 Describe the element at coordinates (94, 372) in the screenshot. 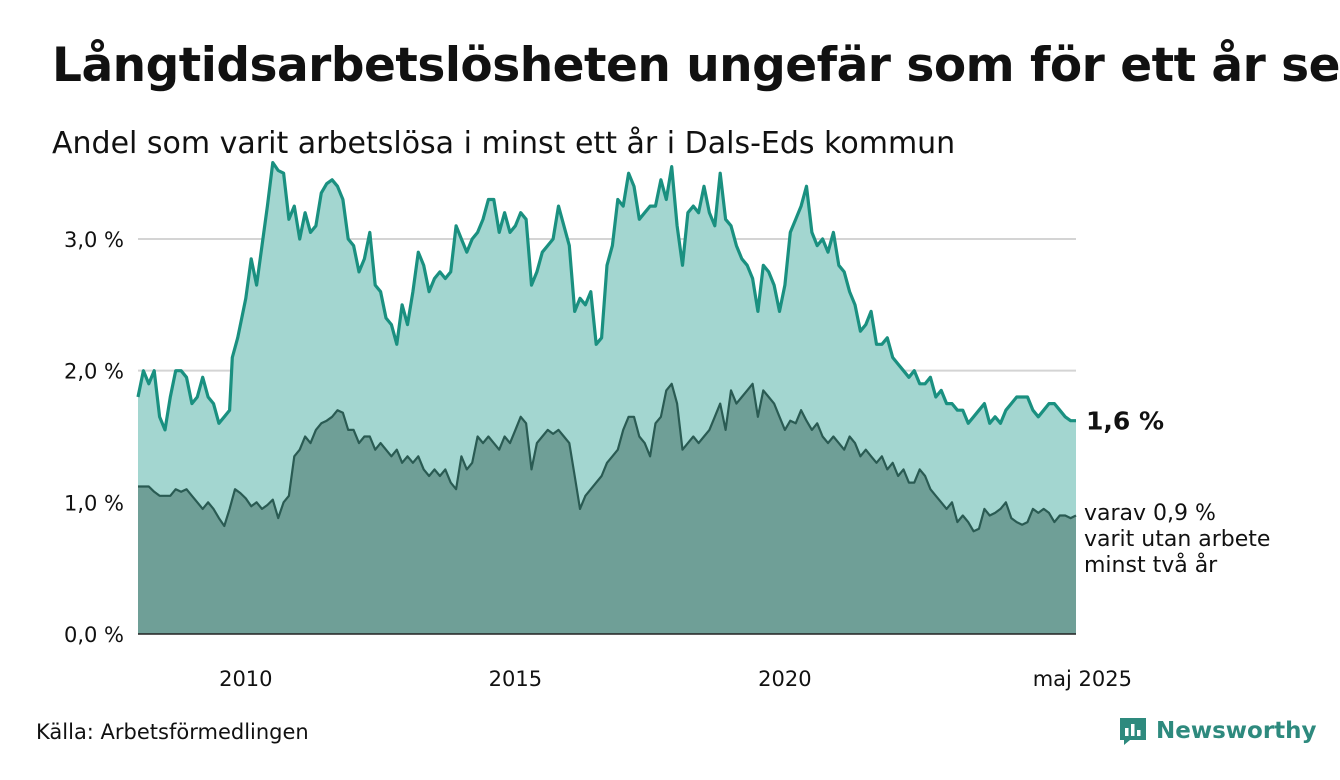

I see `y-tick-label: 2,0 %` at that location.